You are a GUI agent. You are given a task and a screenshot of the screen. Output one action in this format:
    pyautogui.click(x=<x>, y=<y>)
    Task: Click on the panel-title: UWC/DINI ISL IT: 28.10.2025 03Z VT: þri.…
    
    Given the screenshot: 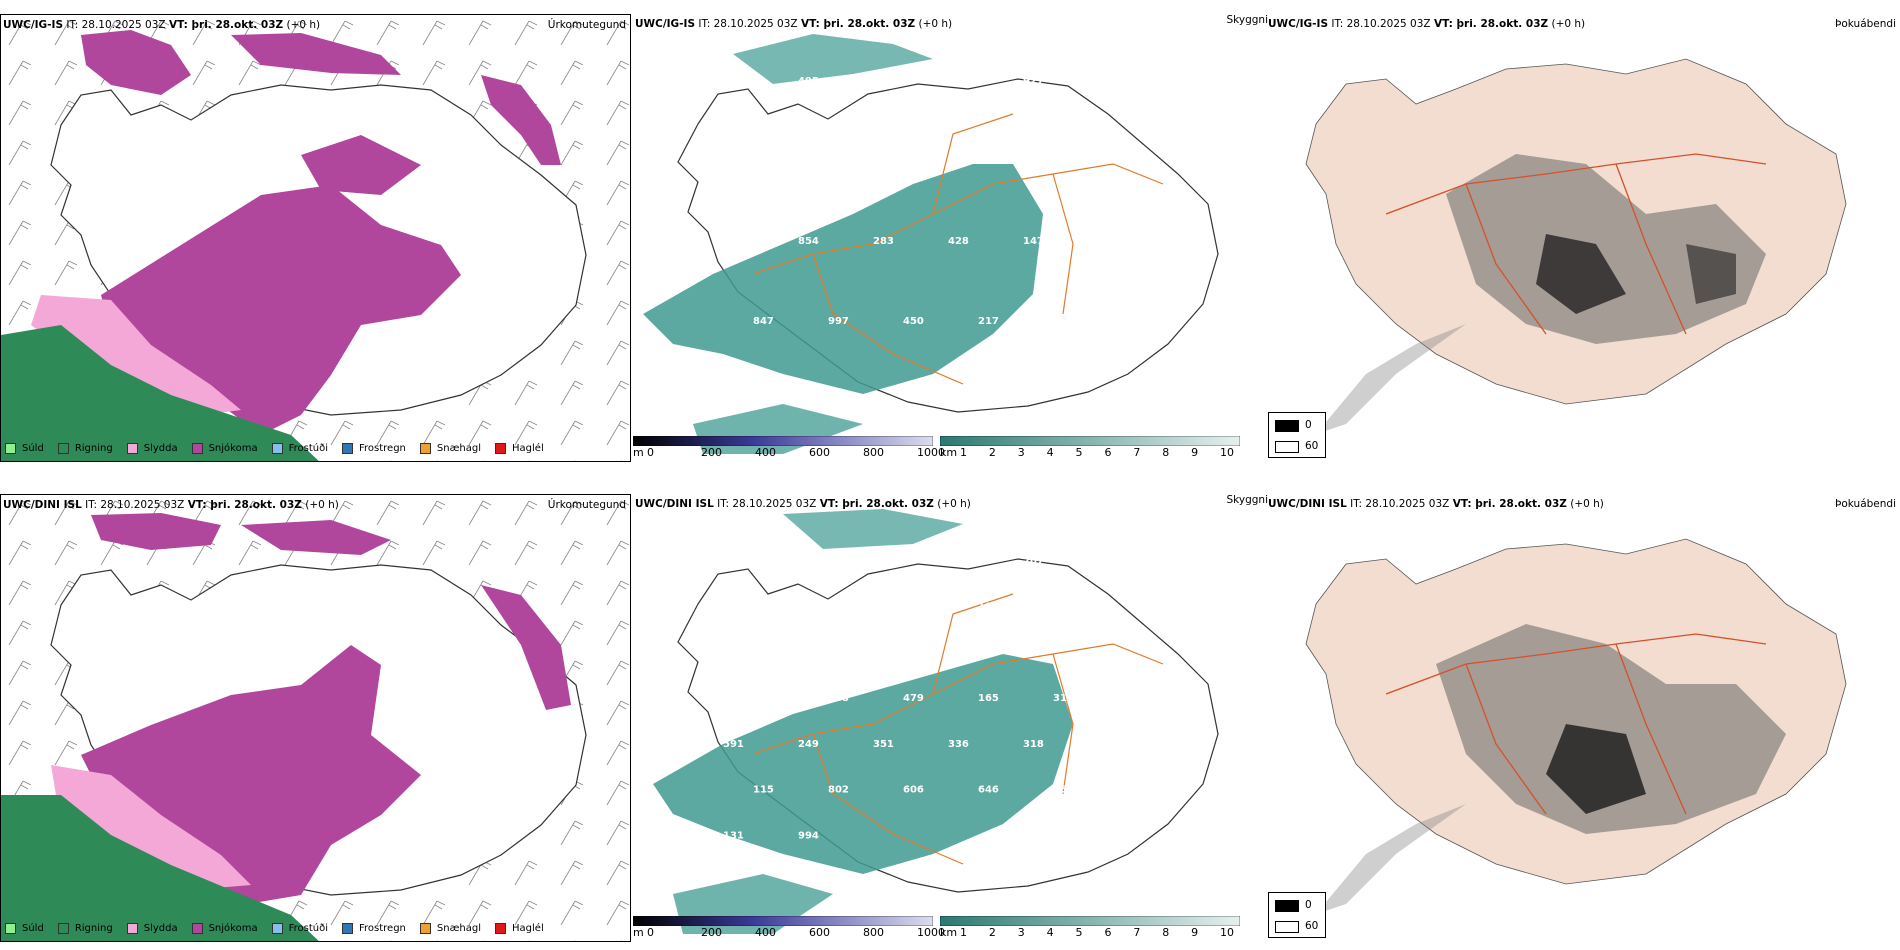 What is the action you would take?
    pyautogui.click(x=803, y=504)
    